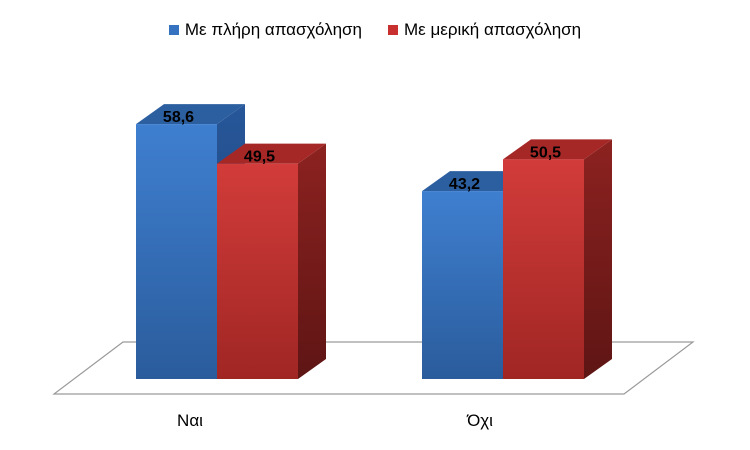  Describe the element at coordinates (464, 184) in the screenshot. I see `data-label-1-0: 43,2` at that location.